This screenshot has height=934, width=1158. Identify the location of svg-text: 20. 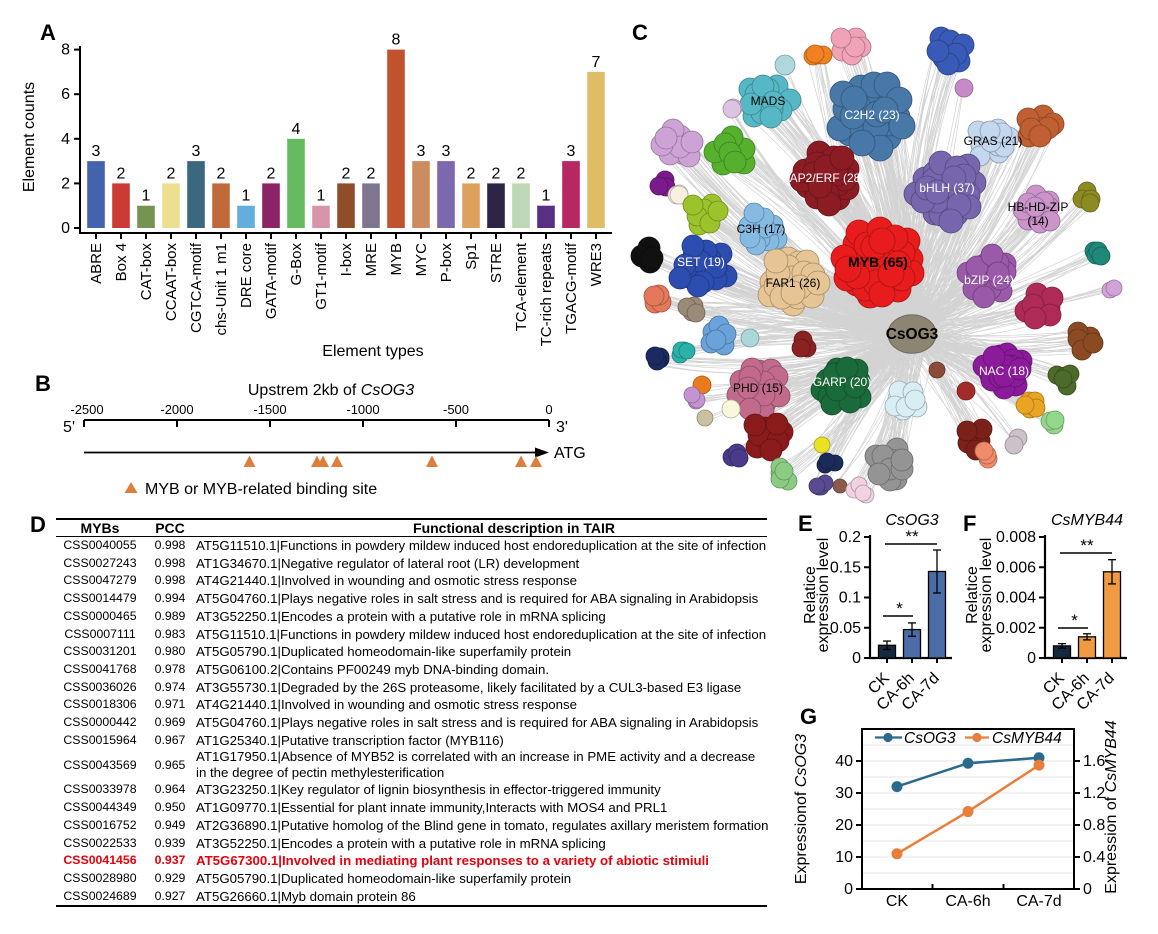
(844, 825).